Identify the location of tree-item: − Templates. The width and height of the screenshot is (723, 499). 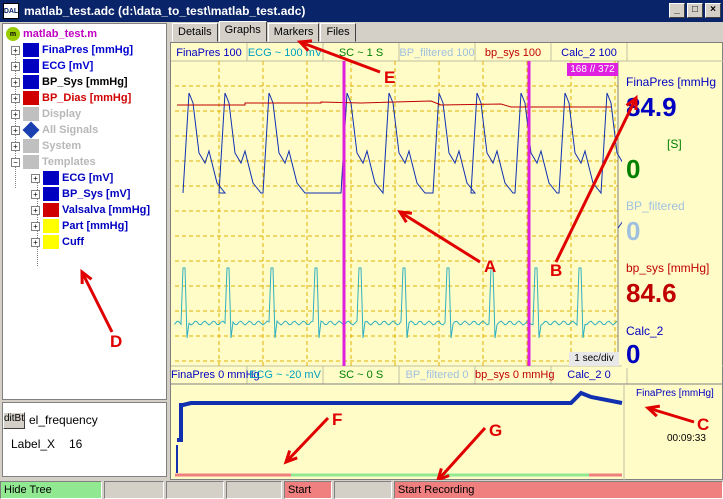
(53, 162).